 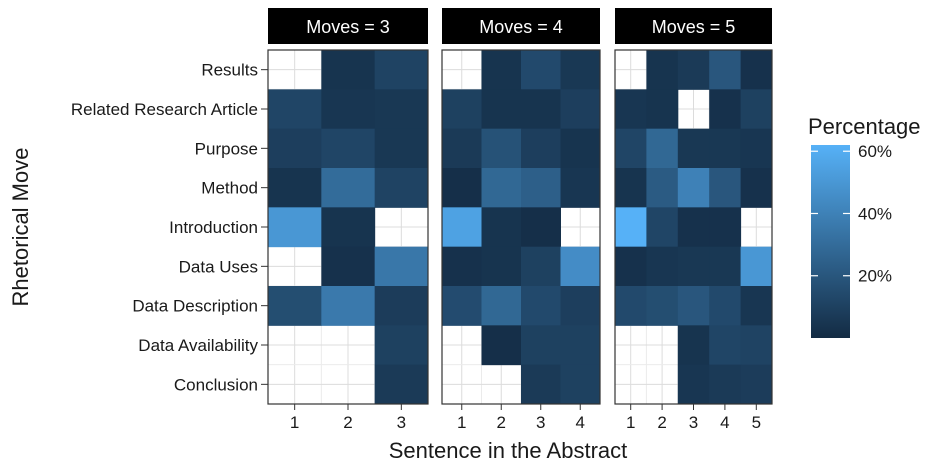 What do you see at coordinates (195, 306) in the screenshot?
I see `y-tick-label: Data Description` at bounding box center [195, 306].